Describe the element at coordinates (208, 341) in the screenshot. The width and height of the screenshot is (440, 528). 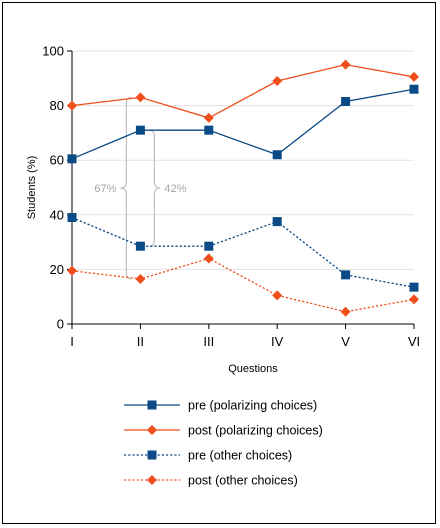
I see `x-tick-label-III: III` at that location.